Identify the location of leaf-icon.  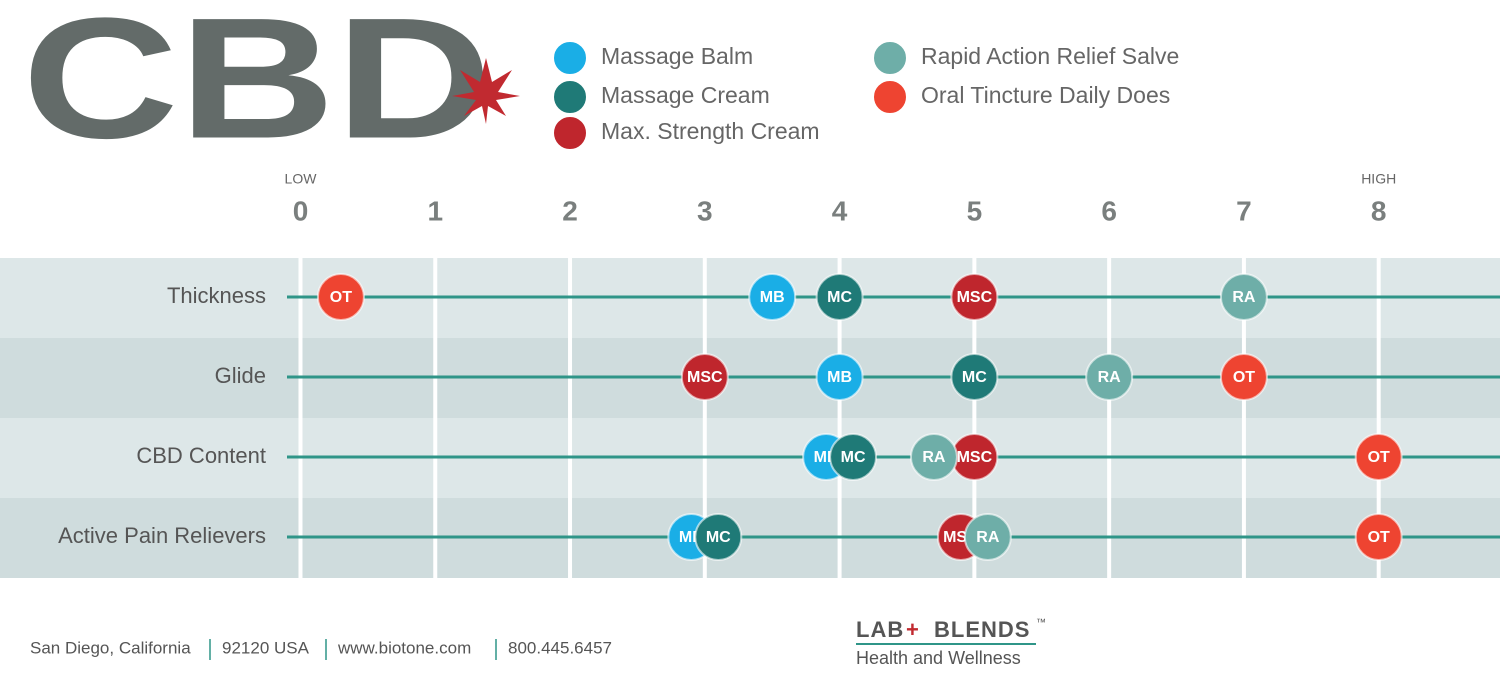
(486, 91).